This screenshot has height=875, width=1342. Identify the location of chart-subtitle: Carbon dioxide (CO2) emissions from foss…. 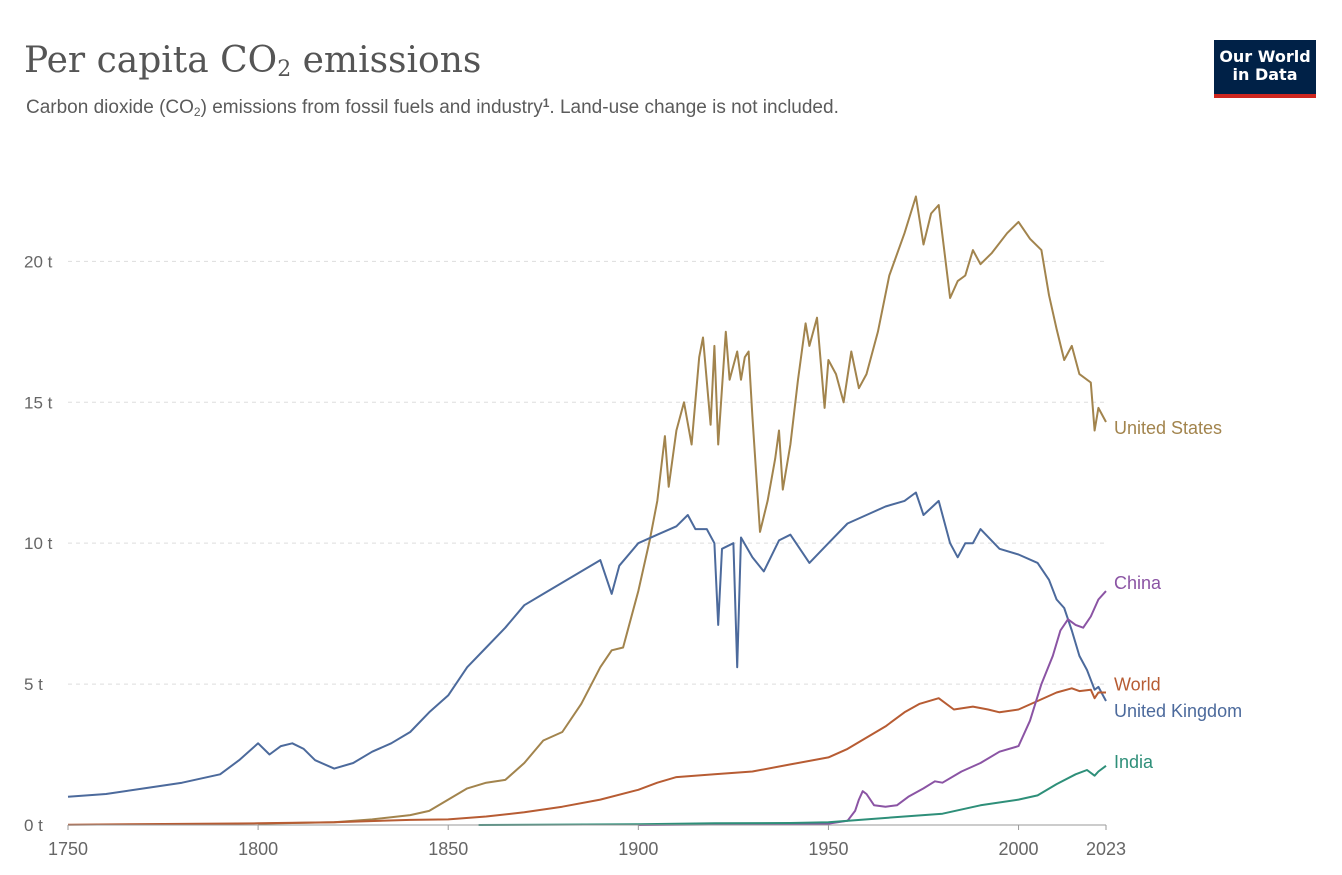
(432, 107).